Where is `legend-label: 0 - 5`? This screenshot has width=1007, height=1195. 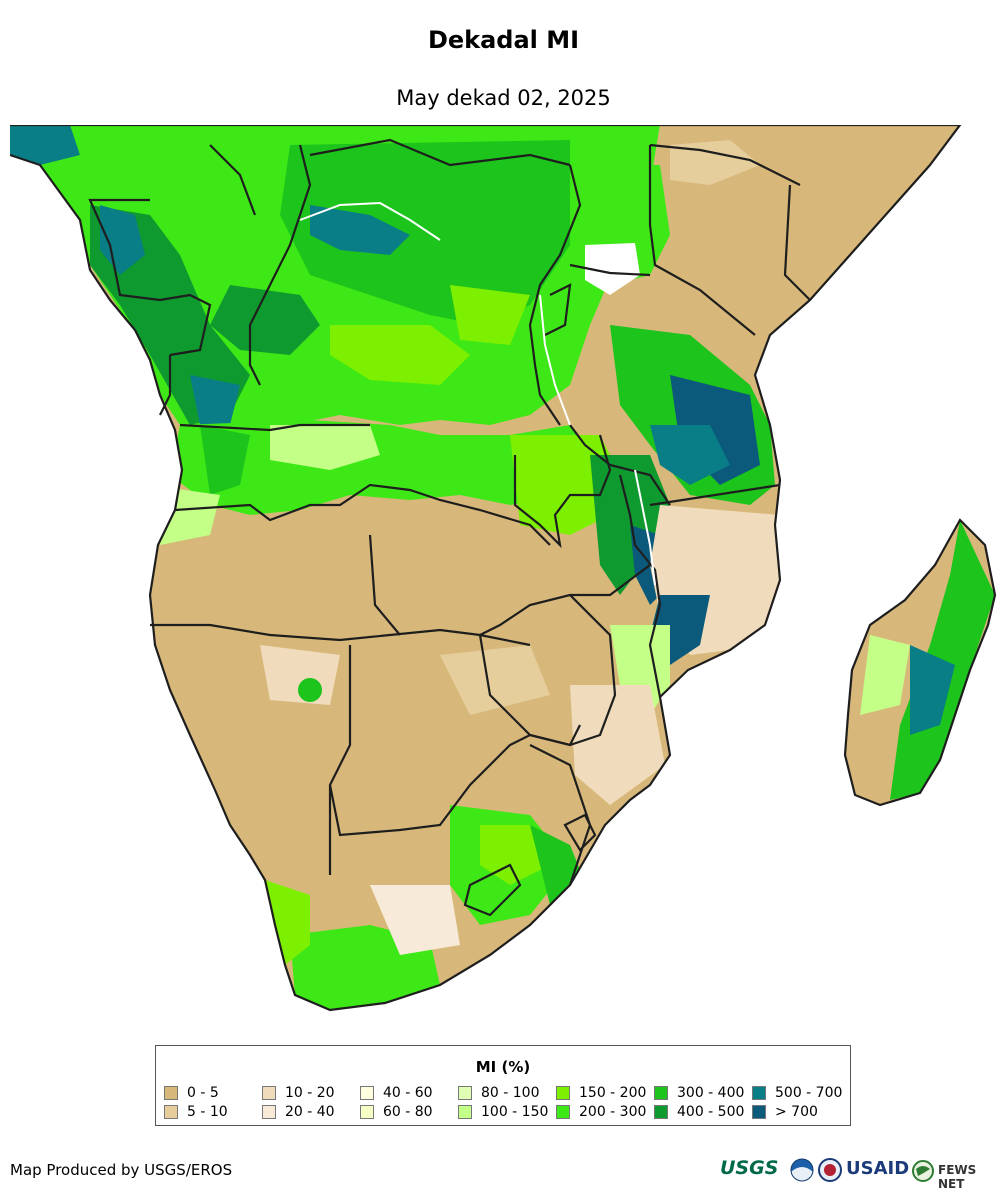
legend-label: 0 - 5 is located at coordinates (203, 1093).